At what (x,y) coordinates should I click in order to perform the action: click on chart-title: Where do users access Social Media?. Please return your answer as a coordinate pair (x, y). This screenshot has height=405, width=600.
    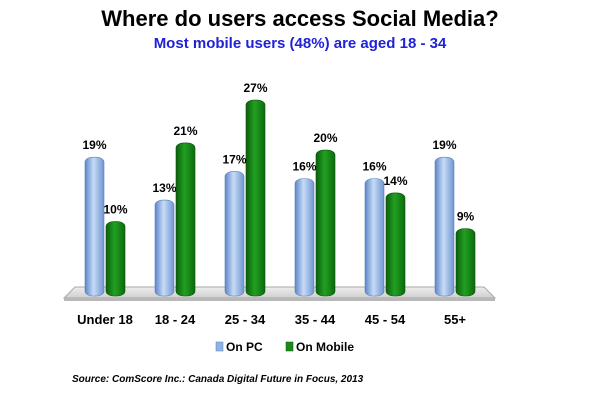
    Looking at the image, I should click on (300, 18).